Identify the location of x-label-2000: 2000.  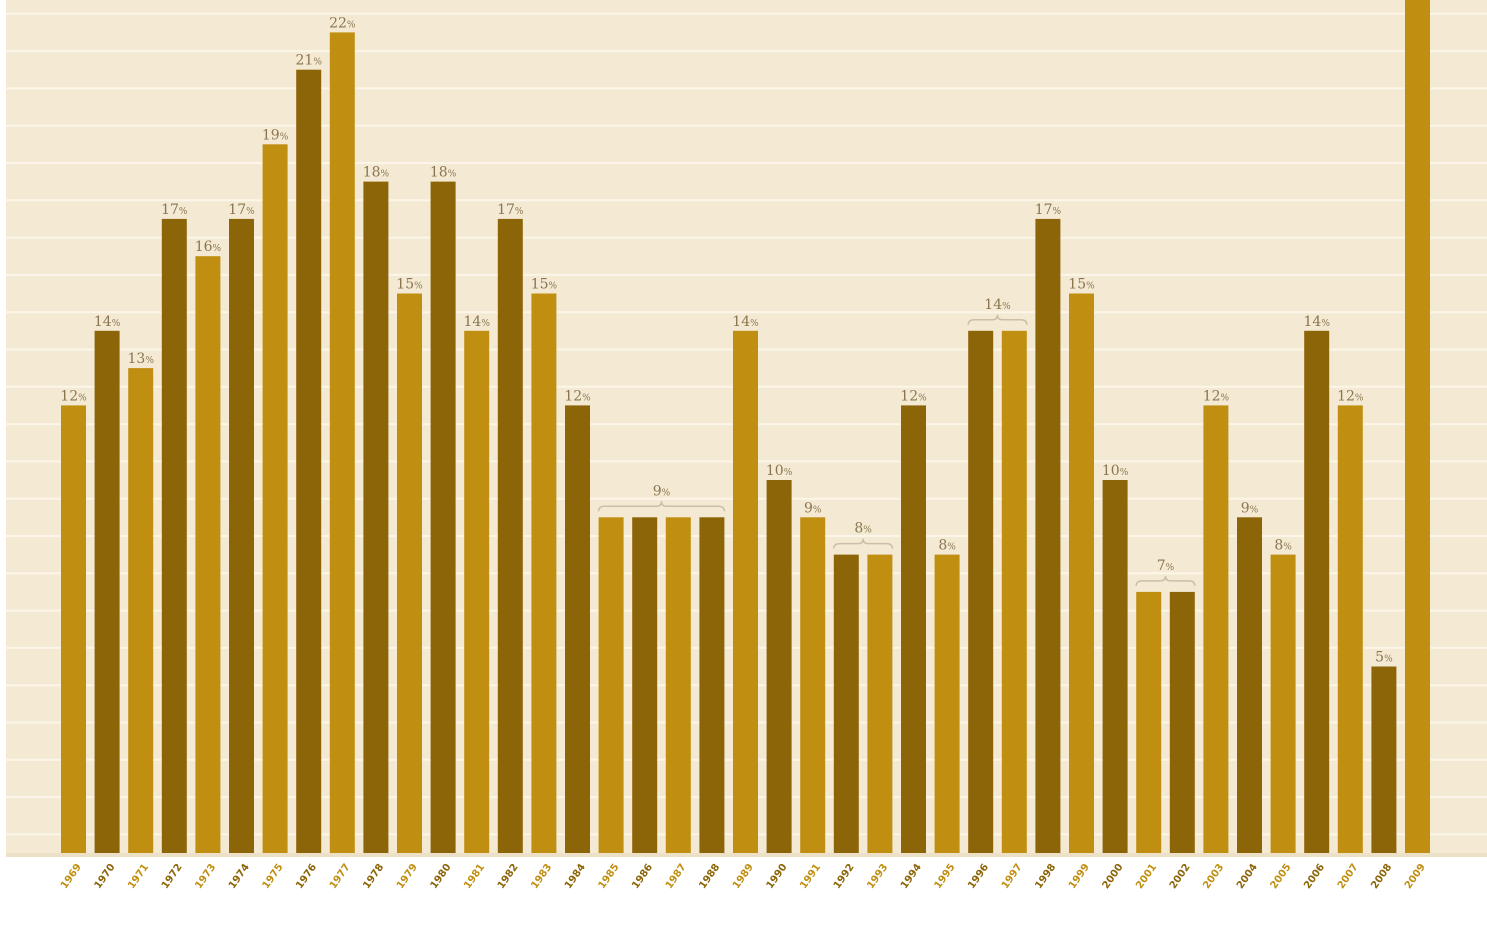
(1113, 876).